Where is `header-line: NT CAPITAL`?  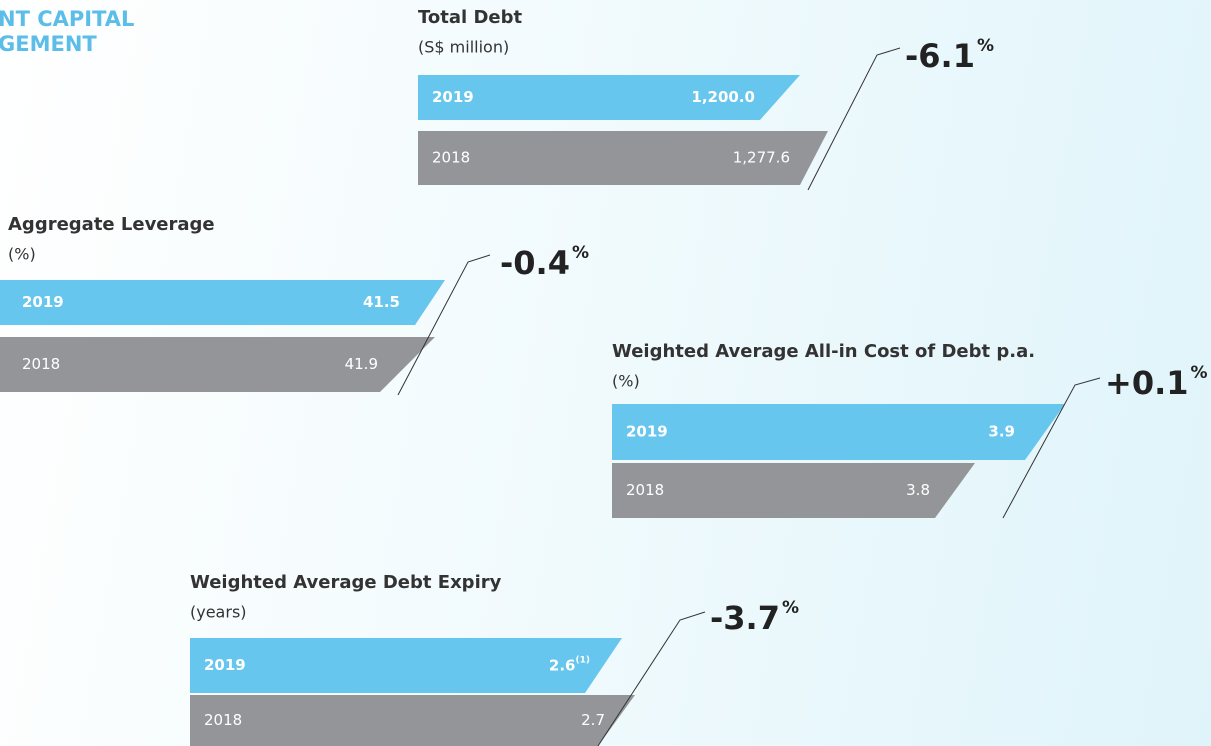
header-line: NT CAPITAL is located at coordinates (67, 19).